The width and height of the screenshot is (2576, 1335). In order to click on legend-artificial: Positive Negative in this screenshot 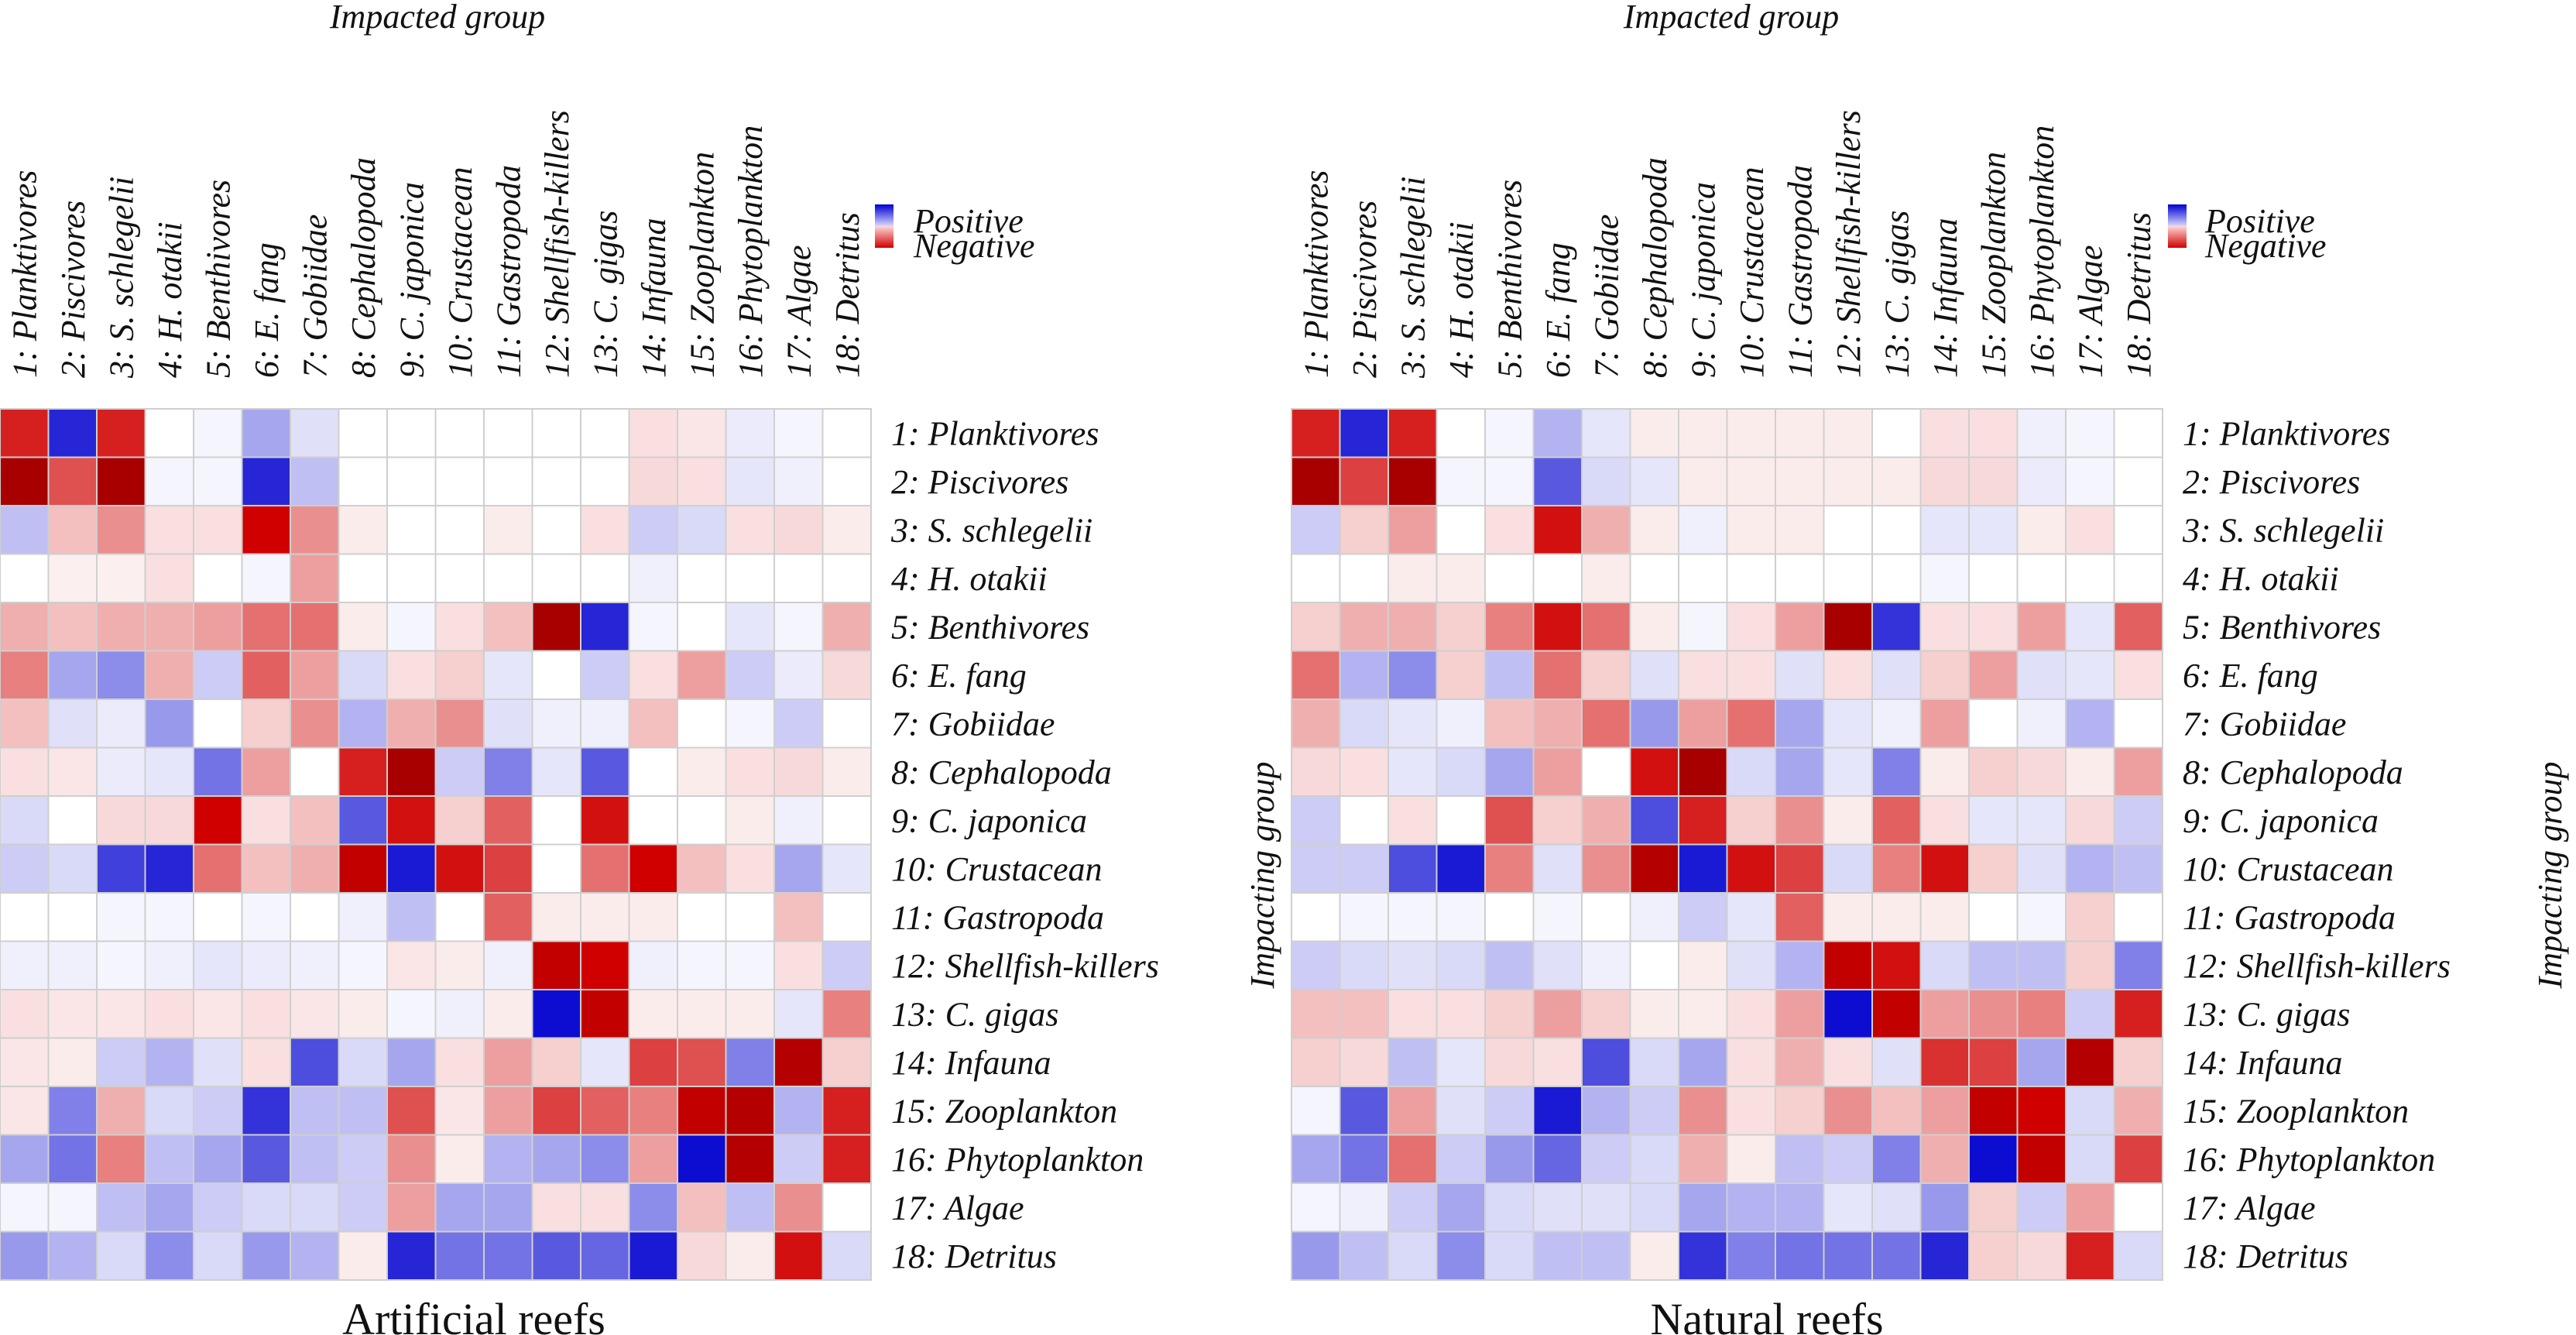, I will do `click(954, 234)`.